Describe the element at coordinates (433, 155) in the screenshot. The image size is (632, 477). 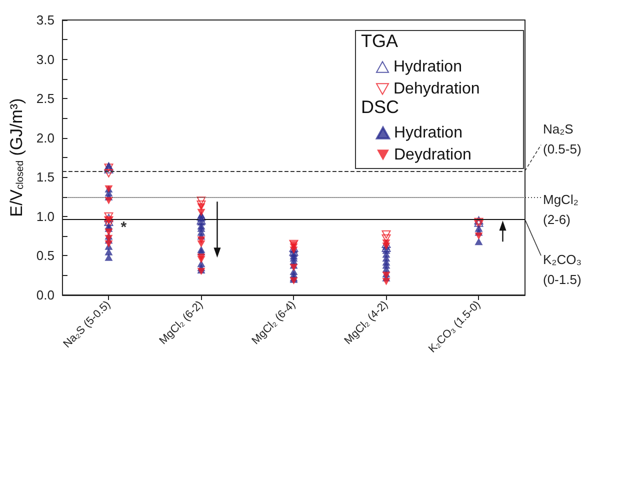
I see `legend-label: Deydration` at that location.